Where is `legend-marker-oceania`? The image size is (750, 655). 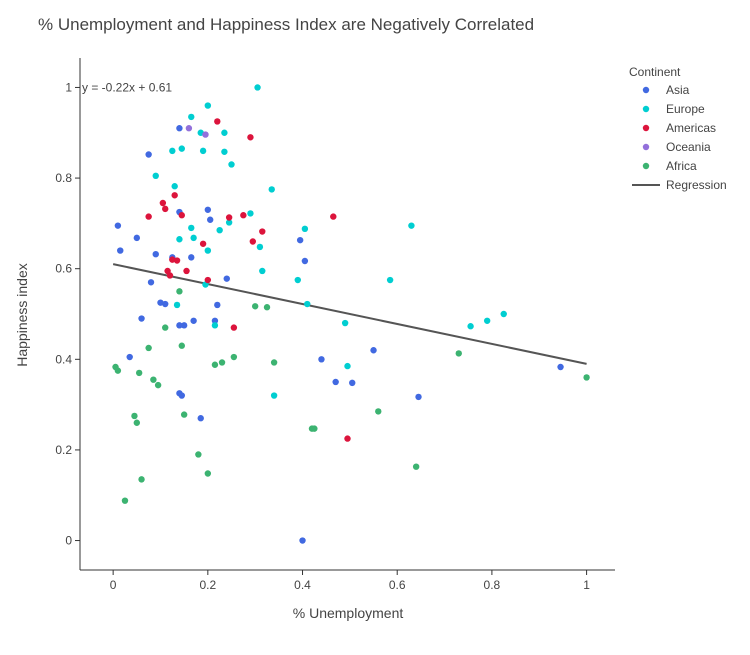
legend-marker-oceania is located at coordinates (646, 147).